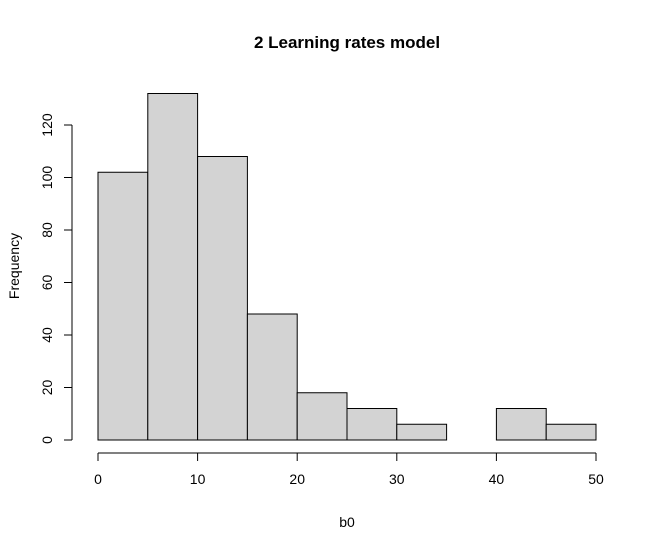 The width and height of the screenshot is (657, 552). Describe the element at coordinates (47, 178) in the screenshot. I see `y-tick-label: 100` at that location.